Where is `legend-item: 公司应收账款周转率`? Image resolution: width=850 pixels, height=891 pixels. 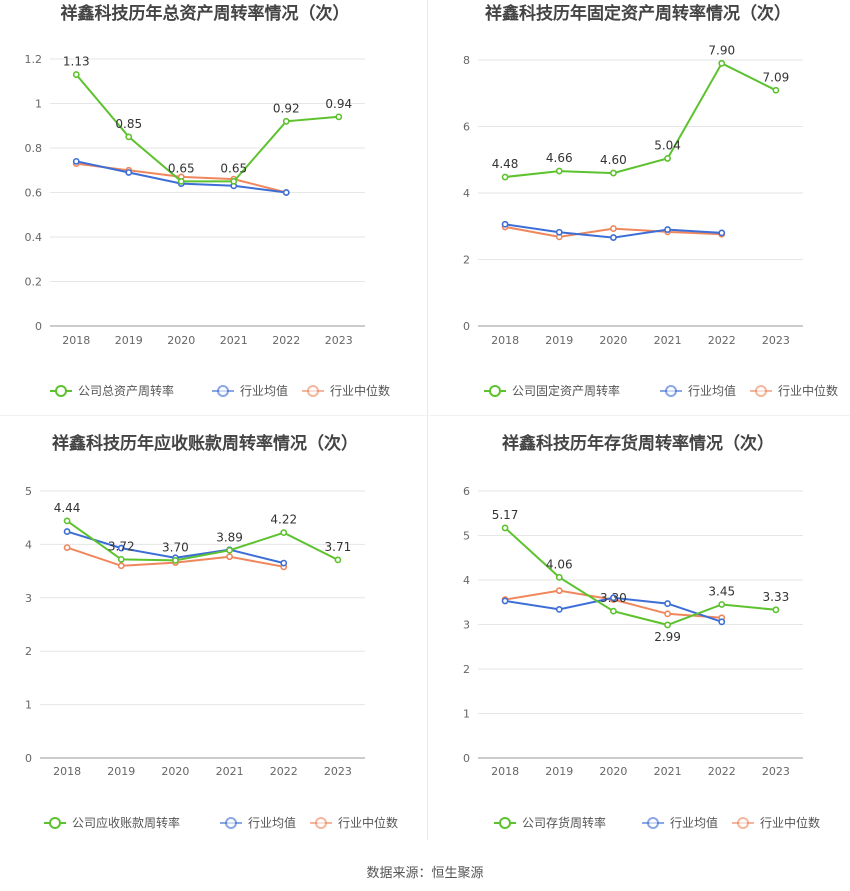
legend-item: 公司应收账款周转率 is located at coordinates (112, 822).